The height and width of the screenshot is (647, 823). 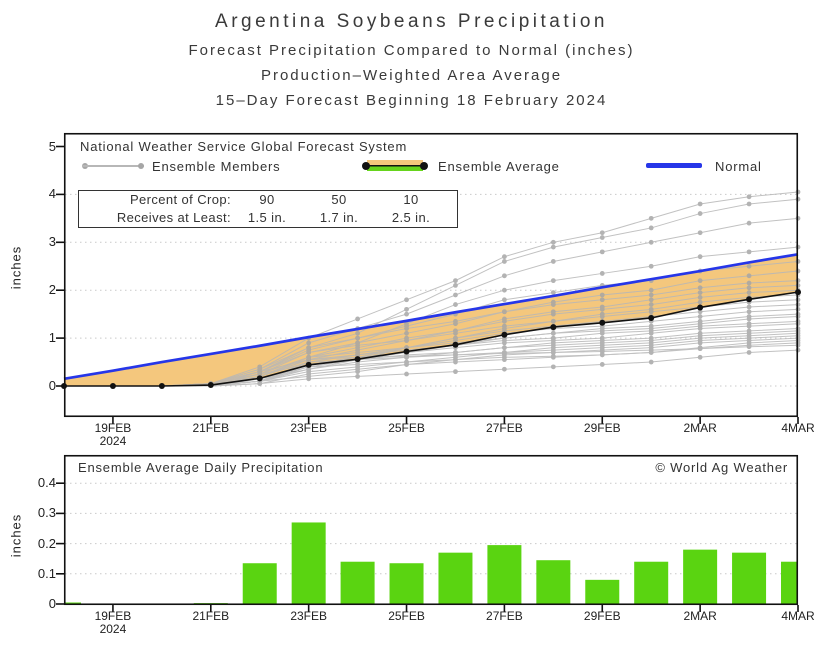 I want to click on top-x-tick-label: 23FEB, so click(x=308, y=428).